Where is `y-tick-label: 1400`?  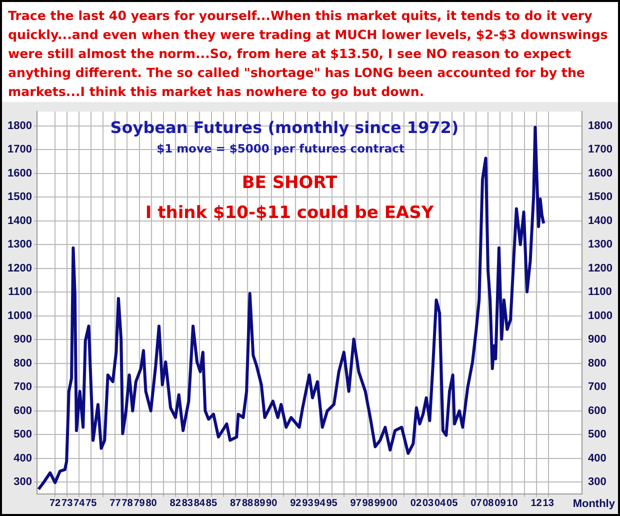 y-tick-label: 1400 is located at coordinates (20, 220).